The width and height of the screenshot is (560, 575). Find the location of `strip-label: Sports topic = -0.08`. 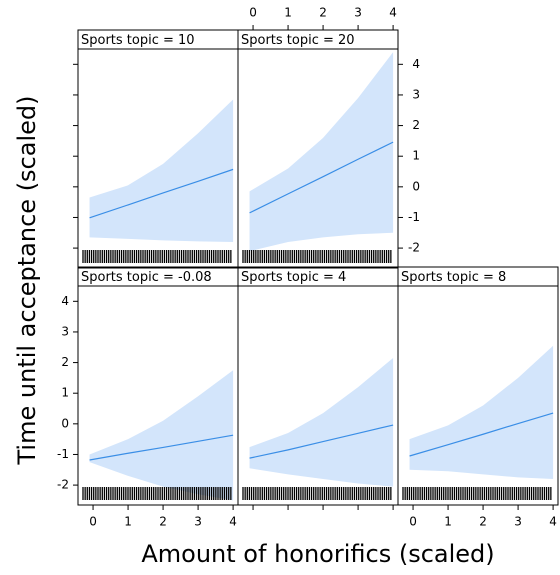

strip-label: Sports topic = -0.08 is located at coordinates (146, 277).